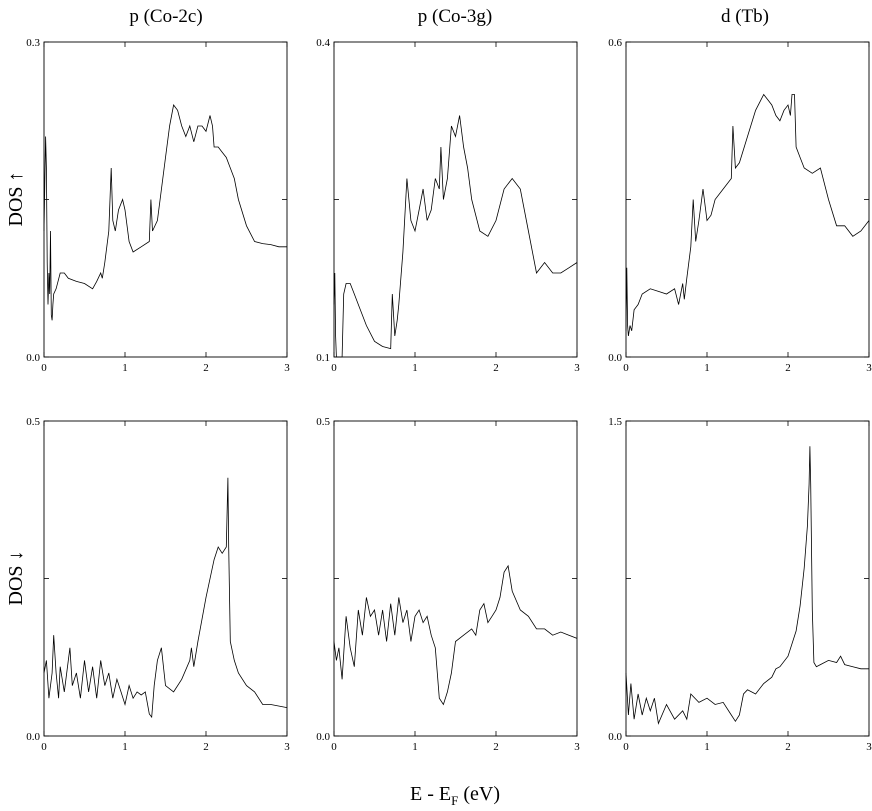  What do you see at coordinates (33, 43) in the screenshot?
I see `y-tick-label: 0.3` at bounding box center [33, 43].